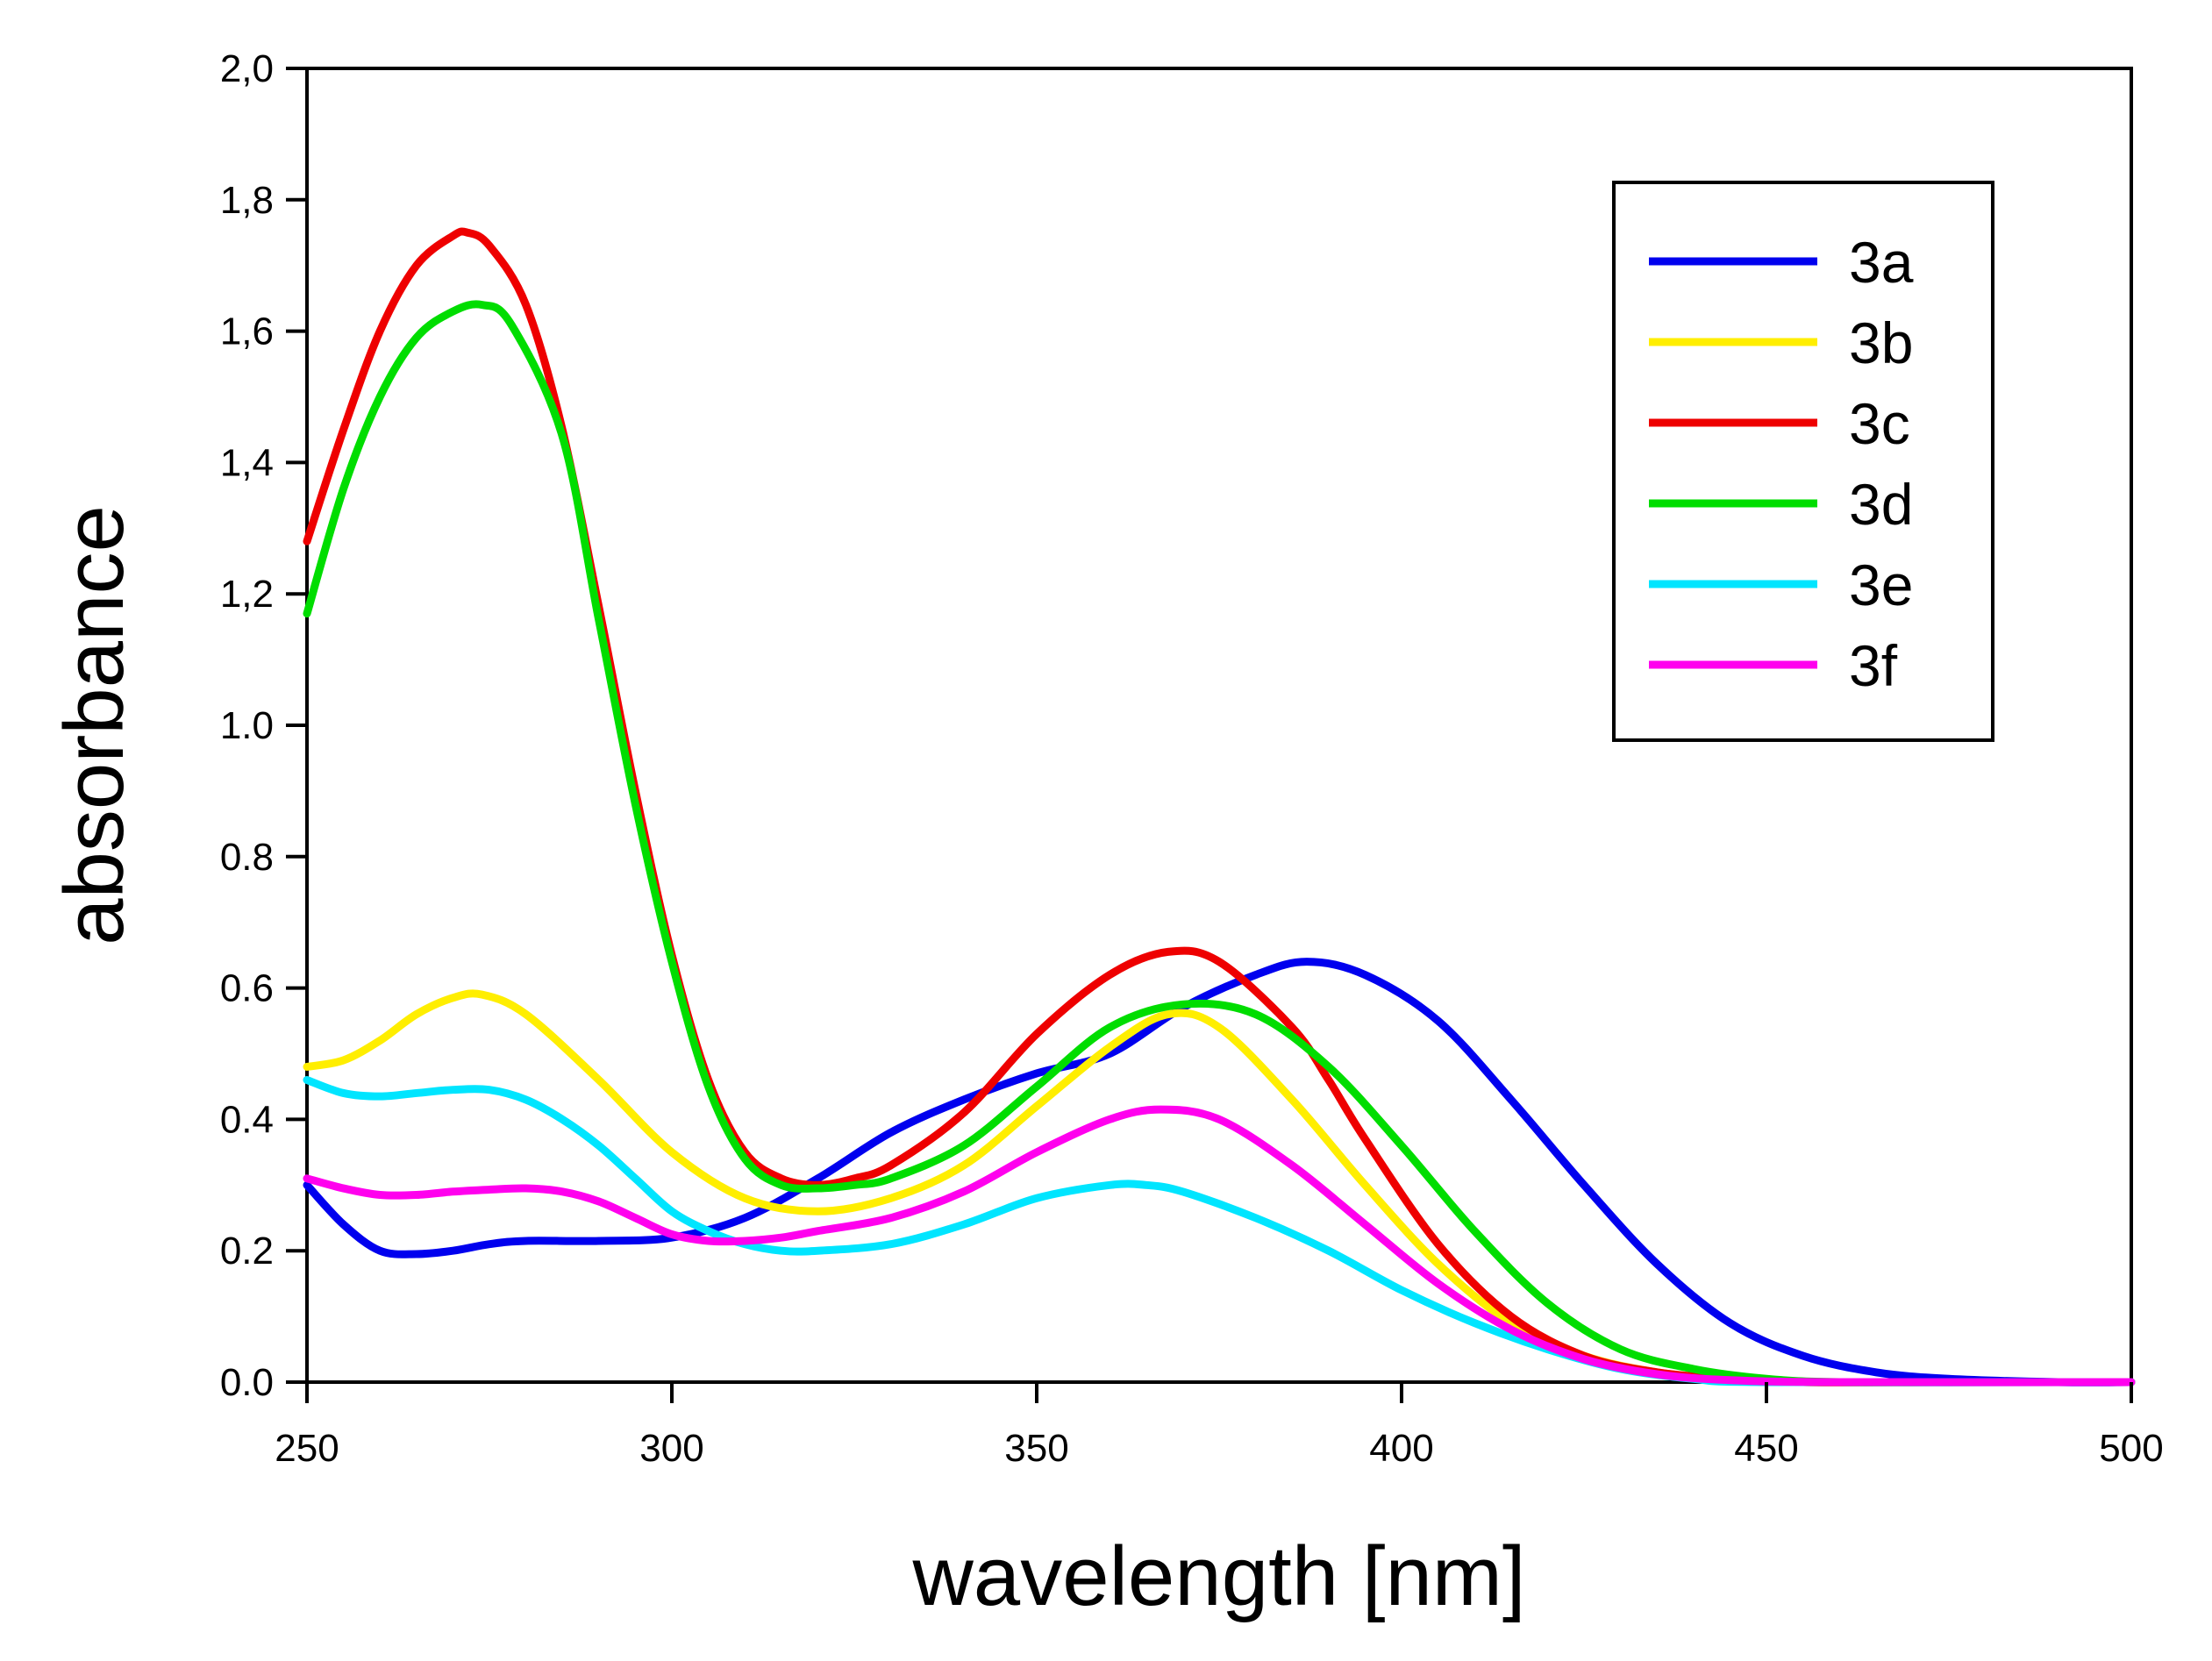 The width and height of the screenshot is (2212, 1661). What do you see at coordinates (1881, 342) in the screenshot?
I see `legend-label-3b: 3b` at bounding box center [1881, 342].